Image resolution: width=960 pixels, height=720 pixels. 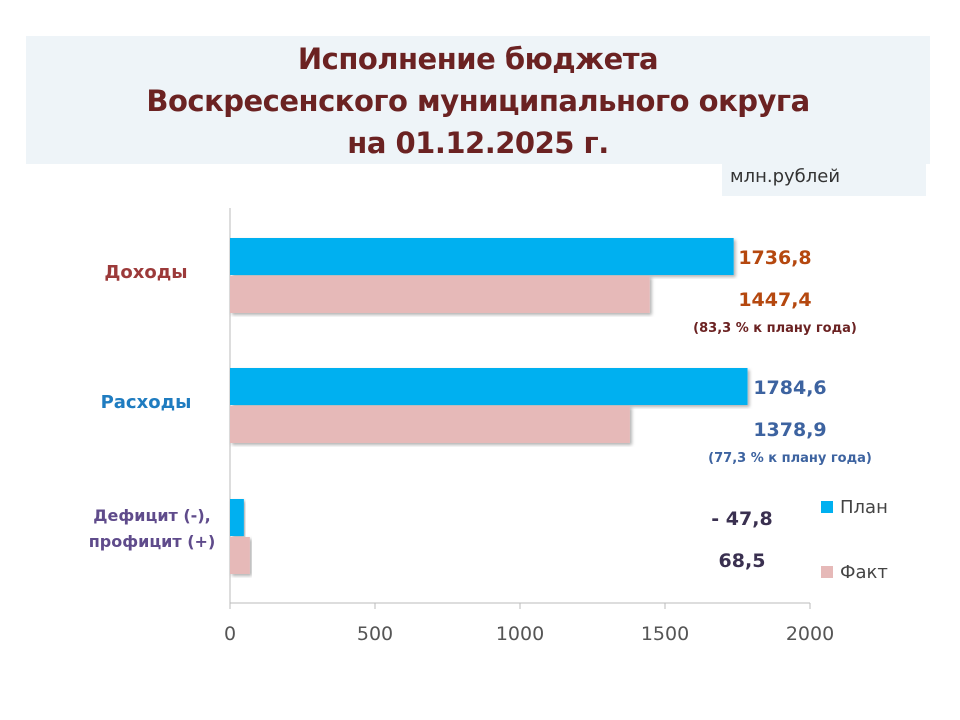 I want to click on category-label: профицит (+), so click(x=152, y=541).